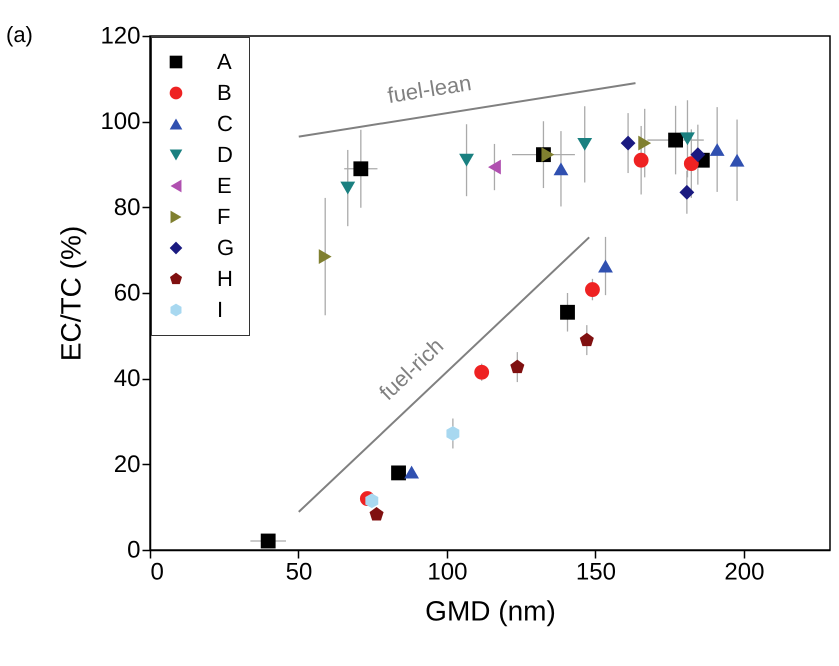  What do you see at coordinates (127, 207) in the screenshot?
I see `y-tick-label: 80` at bounding box center [127, 207].